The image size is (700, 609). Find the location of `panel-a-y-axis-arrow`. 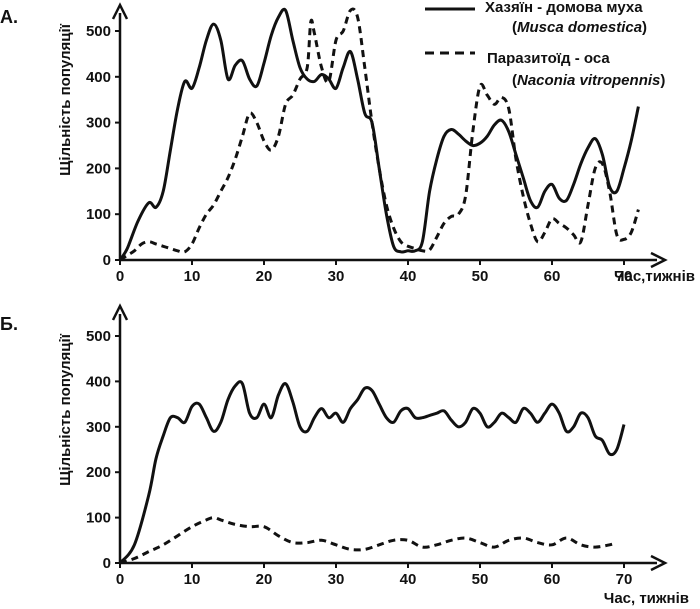

panel-a-y-axis-arrow is located at coordinates (120, 11).